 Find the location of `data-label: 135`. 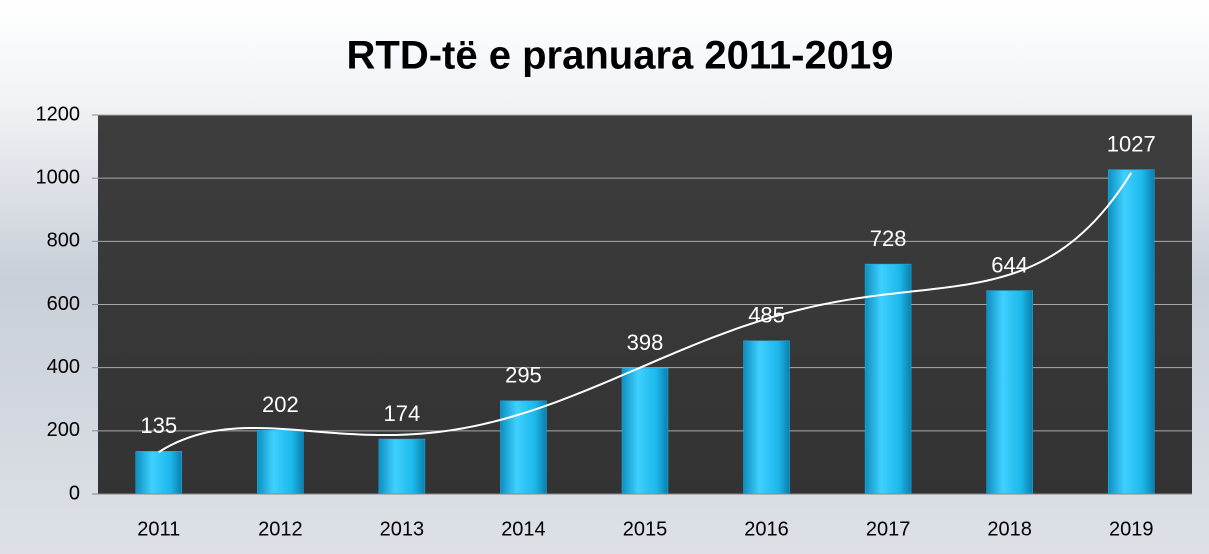

data-label: 135 is located at coordinates (158, 425).